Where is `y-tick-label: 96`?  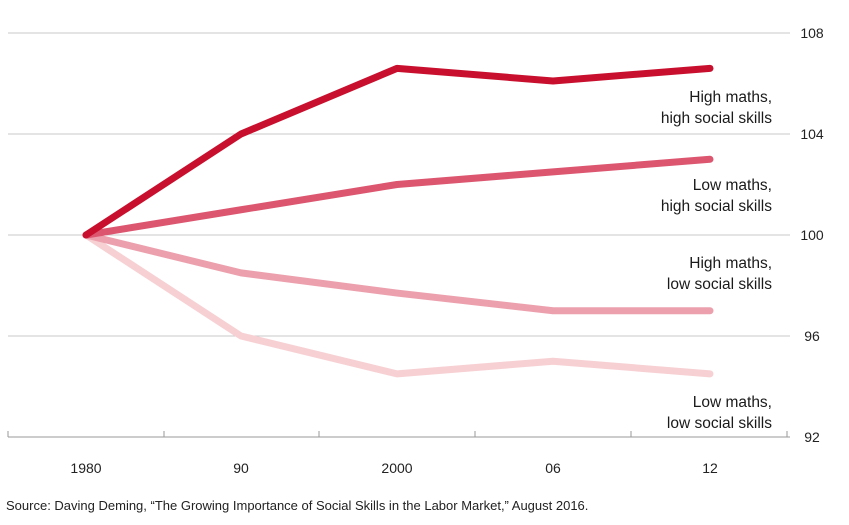
y-tick-label: 96 is located at coordinates (812, 336).